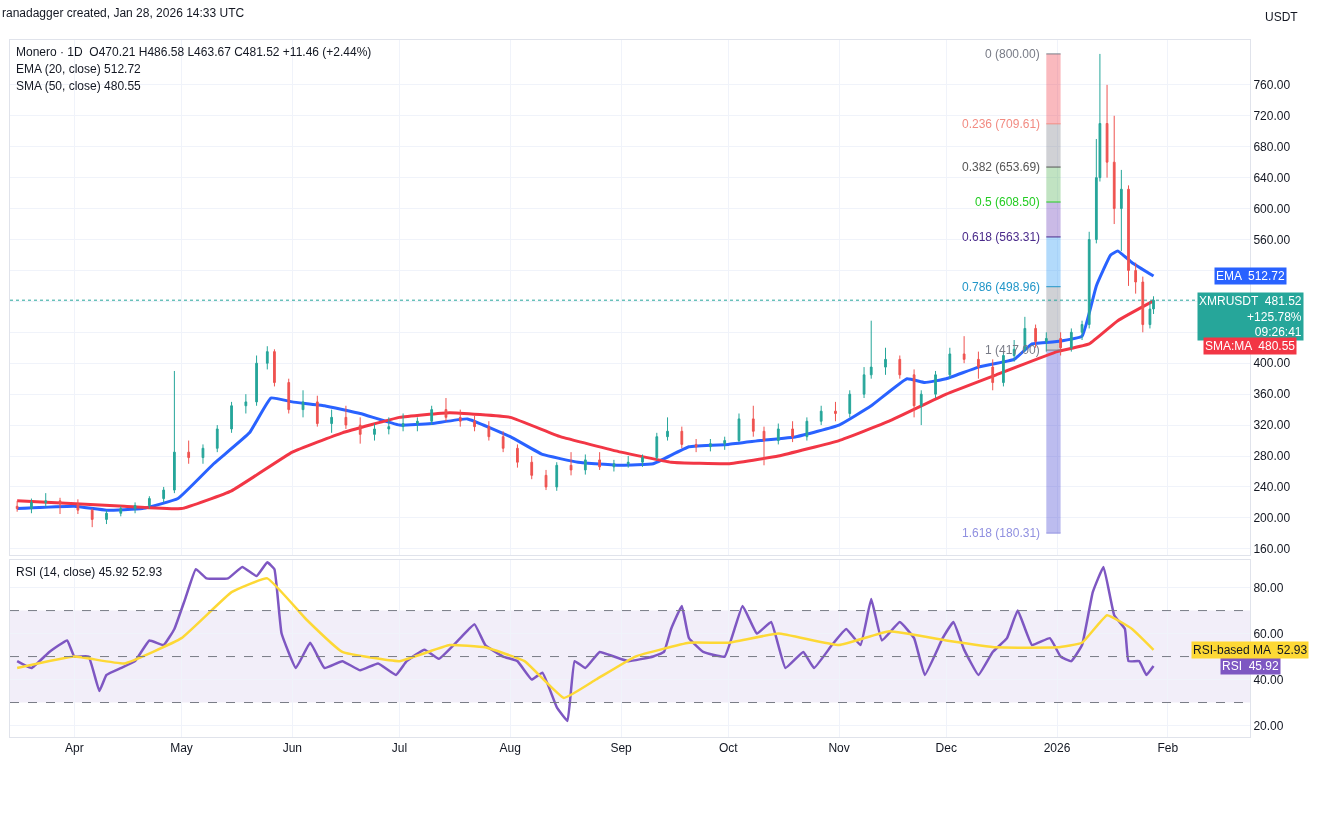  What do you see at coordinates (1272, 208) in the screenshot?
I see `y-tick-label: 600.00` at bounding box center [1272, 208].